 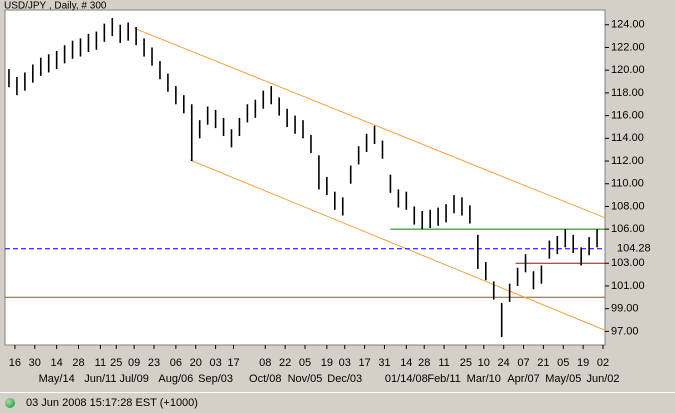 What do you see at coordinates (35, 363) in the screenshot?
I see `x-tick-label: 30` at bounding box center [35, 363].